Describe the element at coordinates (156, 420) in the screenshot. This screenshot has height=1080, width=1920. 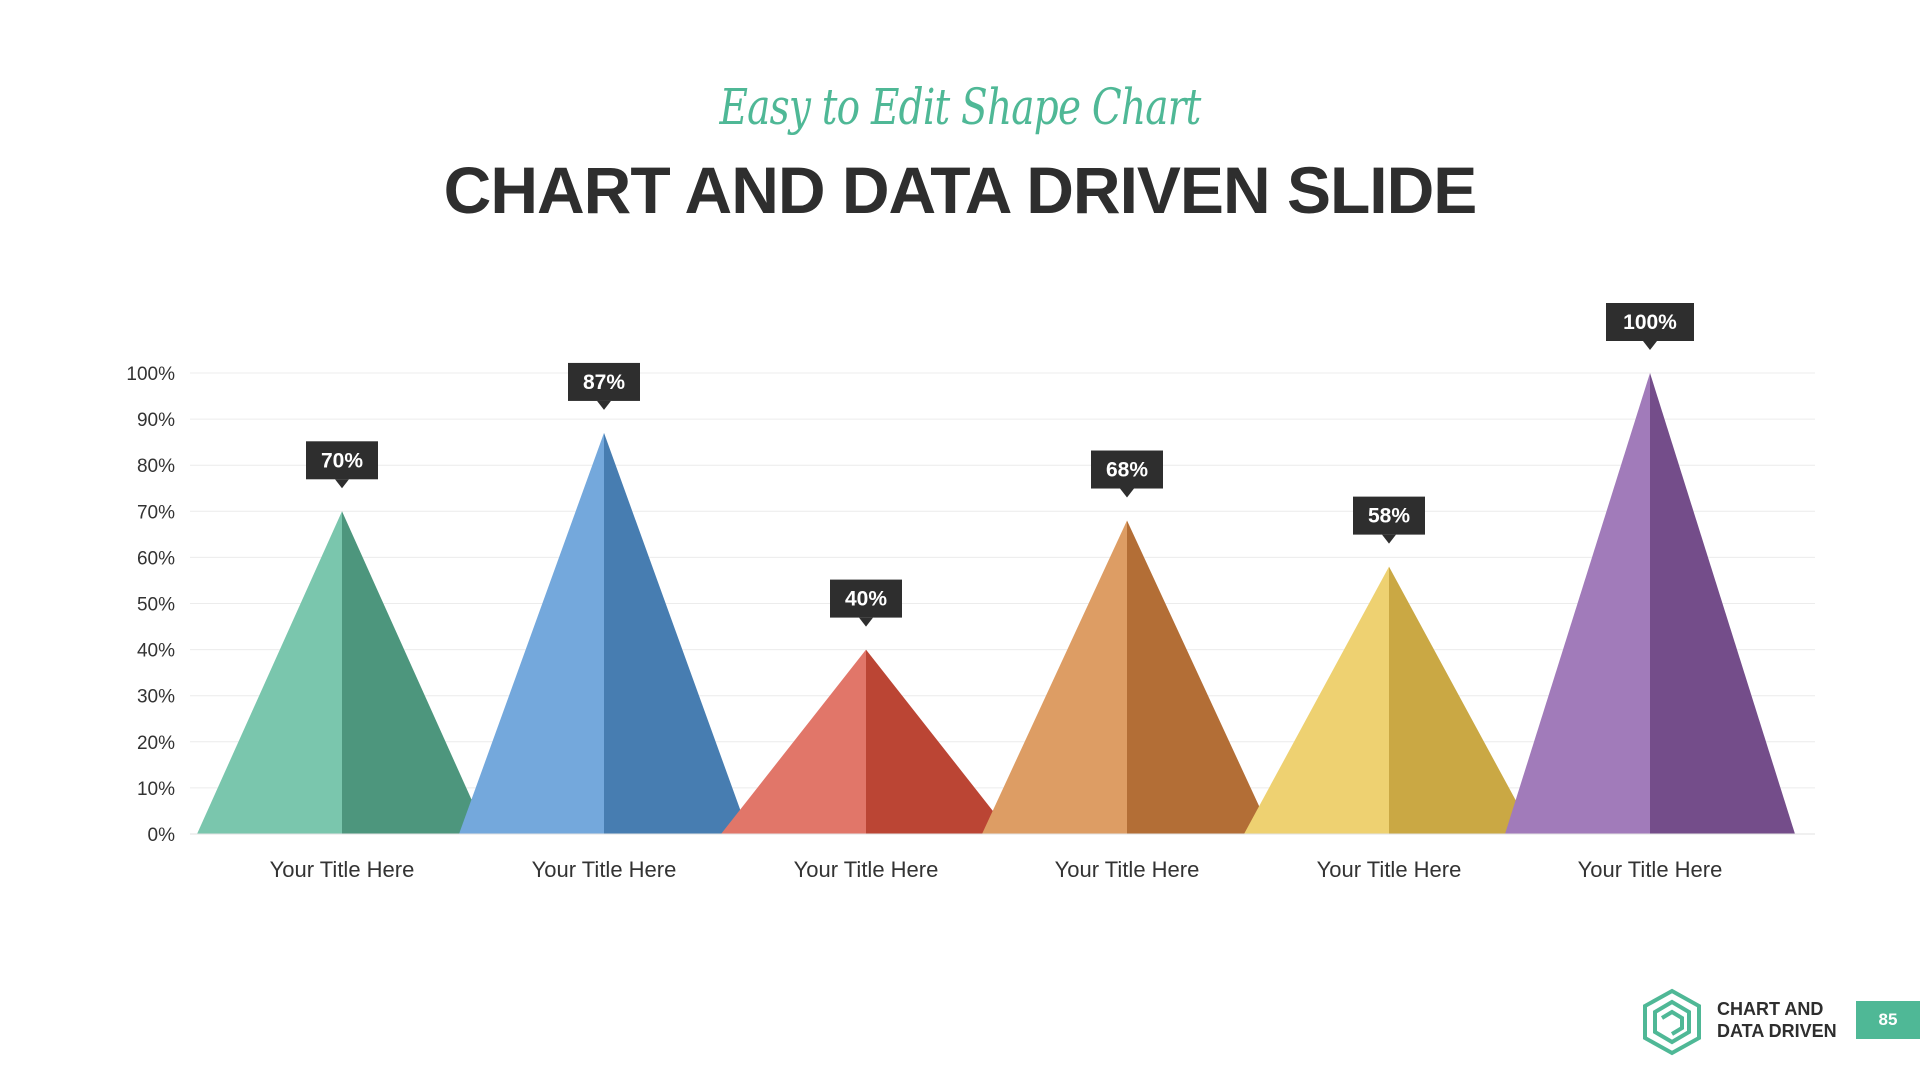
I see `y-tick-label: 90%` at that location.